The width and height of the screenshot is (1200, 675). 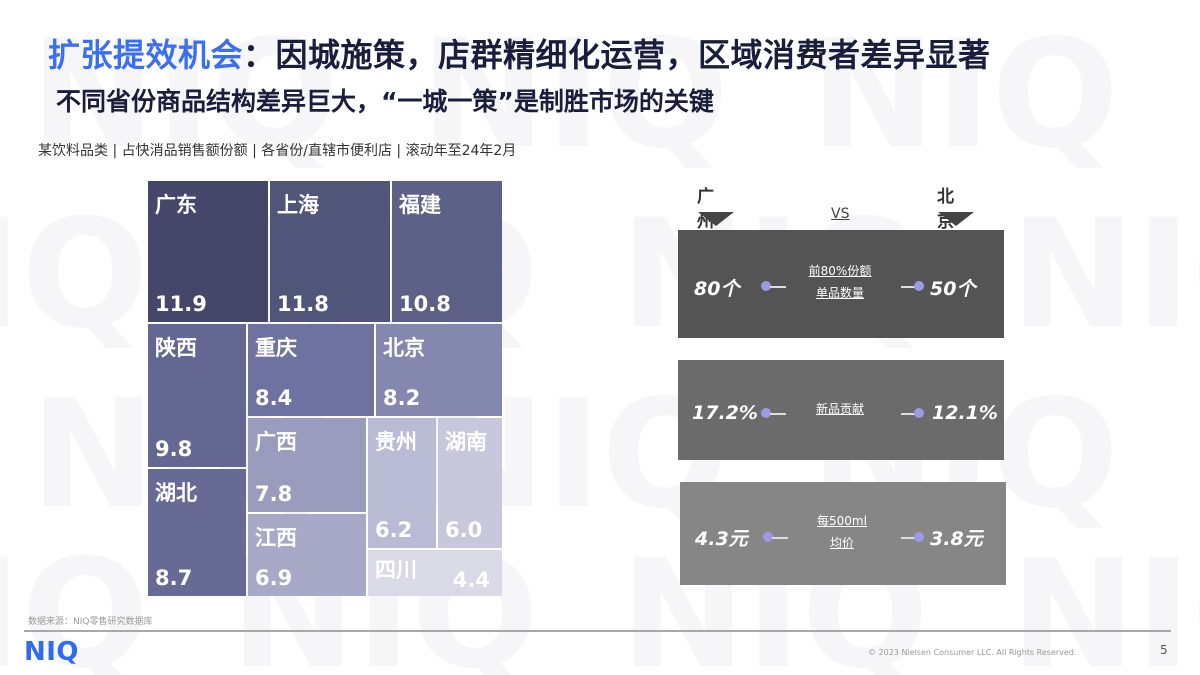 What do you see at coordinates (439, 370) in the screenshot?
I see `treemap-cell-beijing: 北京 8.2` at bounding box center [439, 370].